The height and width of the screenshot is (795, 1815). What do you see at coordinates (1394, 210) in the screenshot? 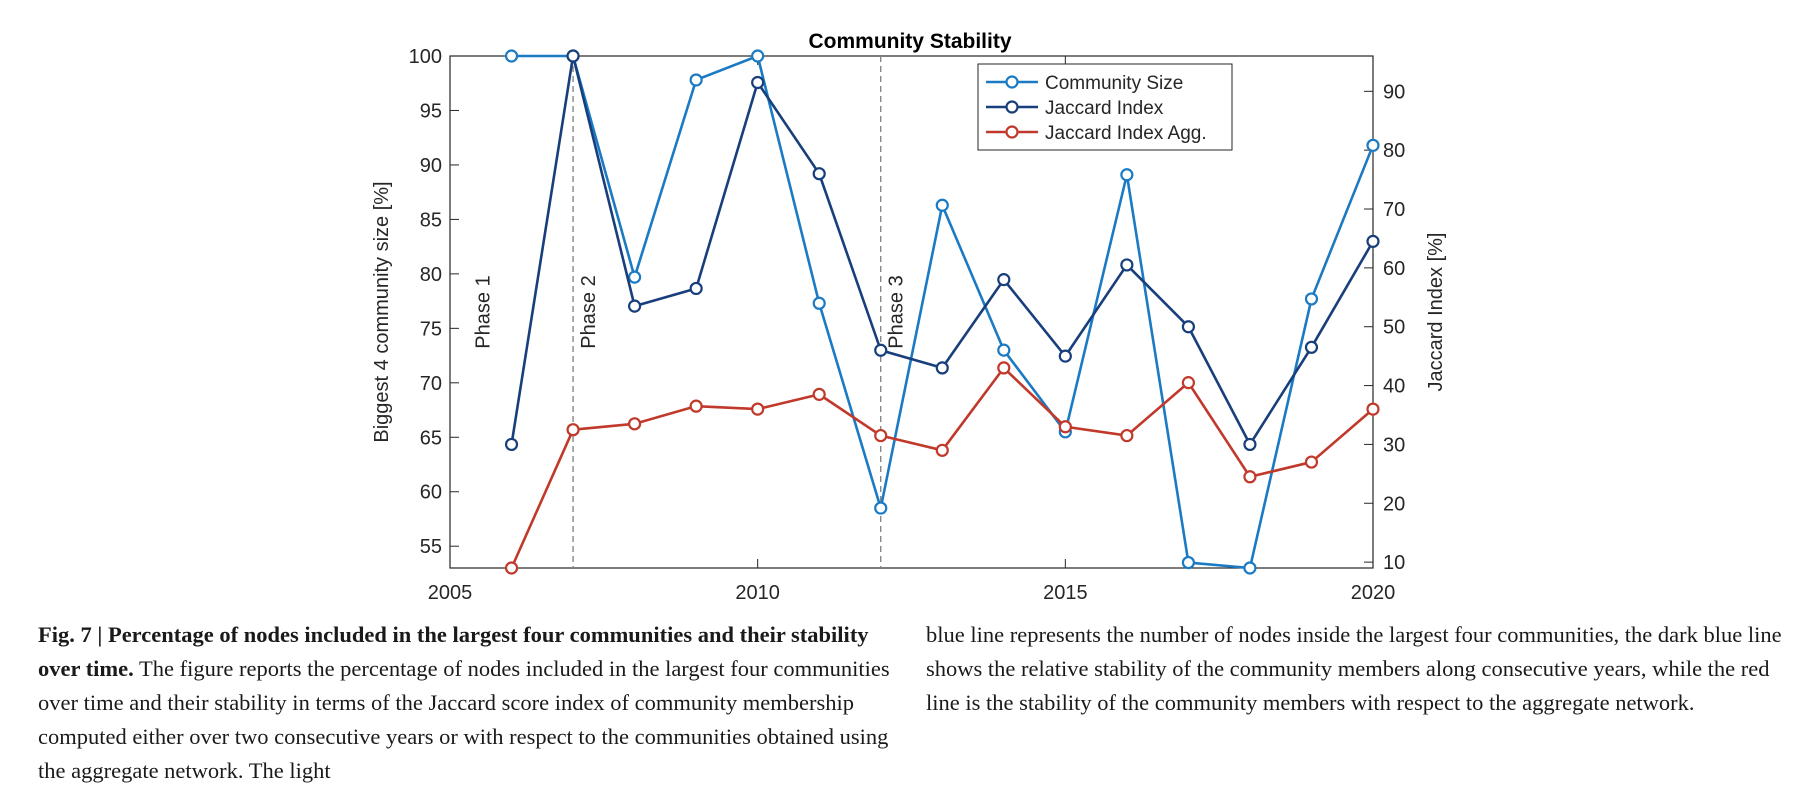
I see `y-right-tick-label: 70` at bounding box center [1394, 210].